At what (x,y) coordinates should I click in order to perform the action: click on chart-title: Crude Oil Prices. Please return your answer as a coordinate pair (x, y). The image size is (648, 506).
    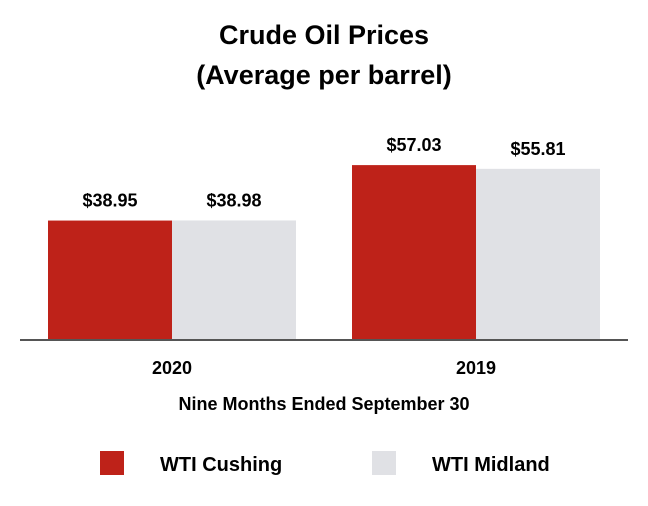
    Looking at the image, I should click on (324, 35).